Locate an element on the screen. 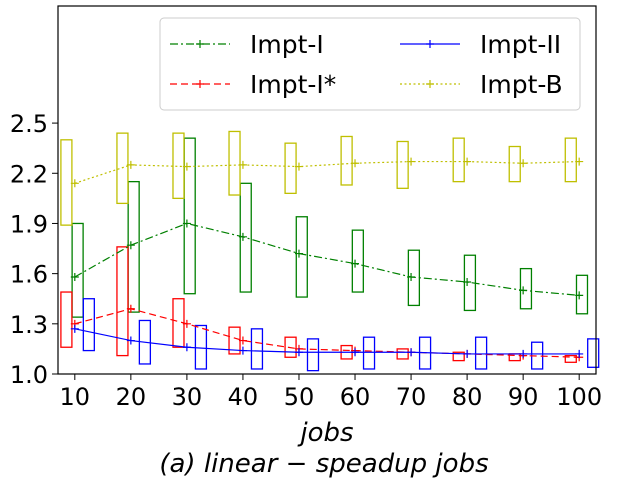 The width and height of the screenshot is (640, 480). legend-marker-impt-i-star is located at coordinates (200, 84).